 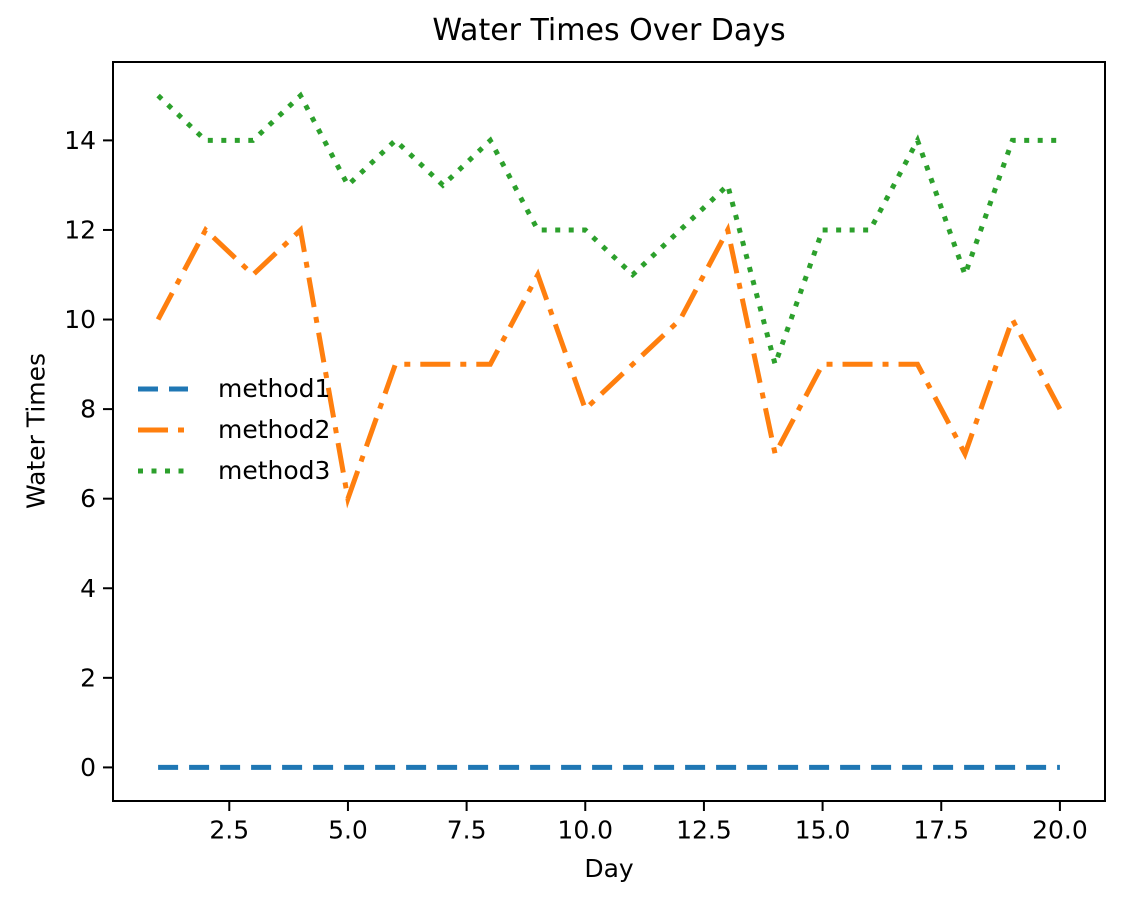 I want to click on x-tick-label: 20.0, so click(x=1060, y=829).